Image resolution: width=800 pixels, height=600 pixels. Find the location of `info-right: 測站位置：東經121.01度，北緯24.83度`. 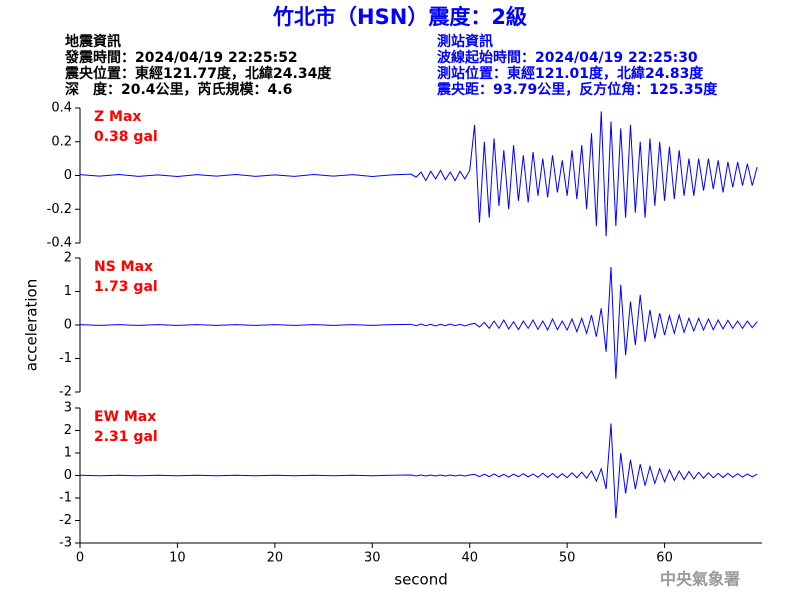

info-right: 測站位置：東經121.01度，北緯24.83度 is located at coordinates (570, 73).